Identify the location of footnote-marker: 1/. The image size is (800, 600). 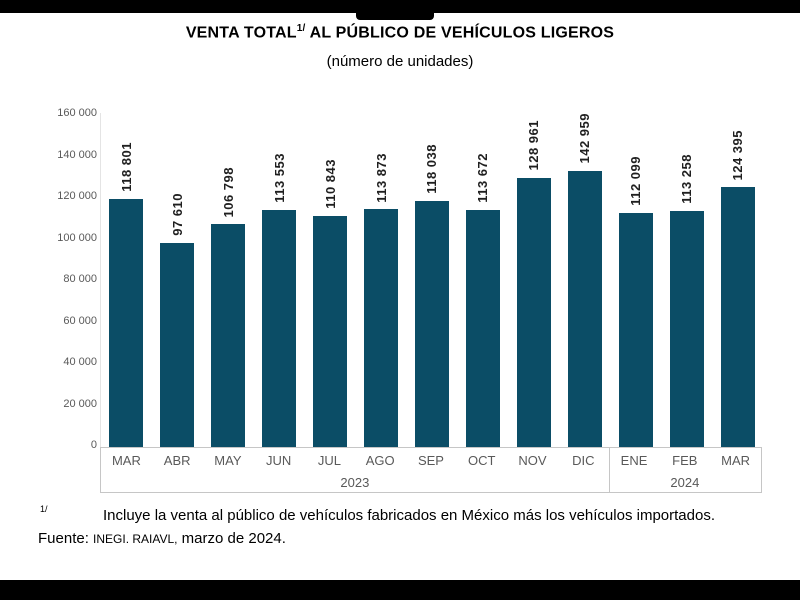
(44, 509).